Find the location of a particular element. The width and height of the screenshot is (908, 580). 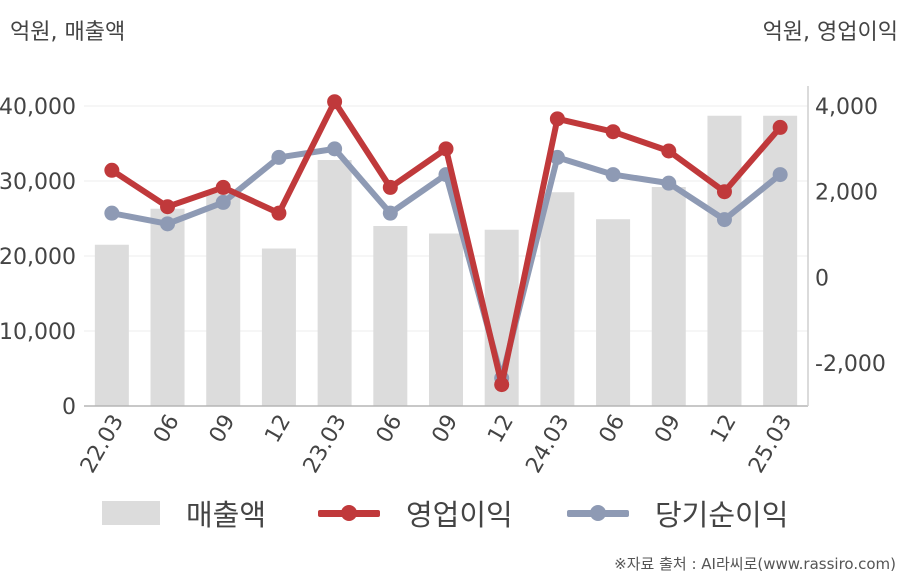

left-y-tick-labels: 0 10,000 20,000 30,000 40,000 is located at coordinates (38, 257).